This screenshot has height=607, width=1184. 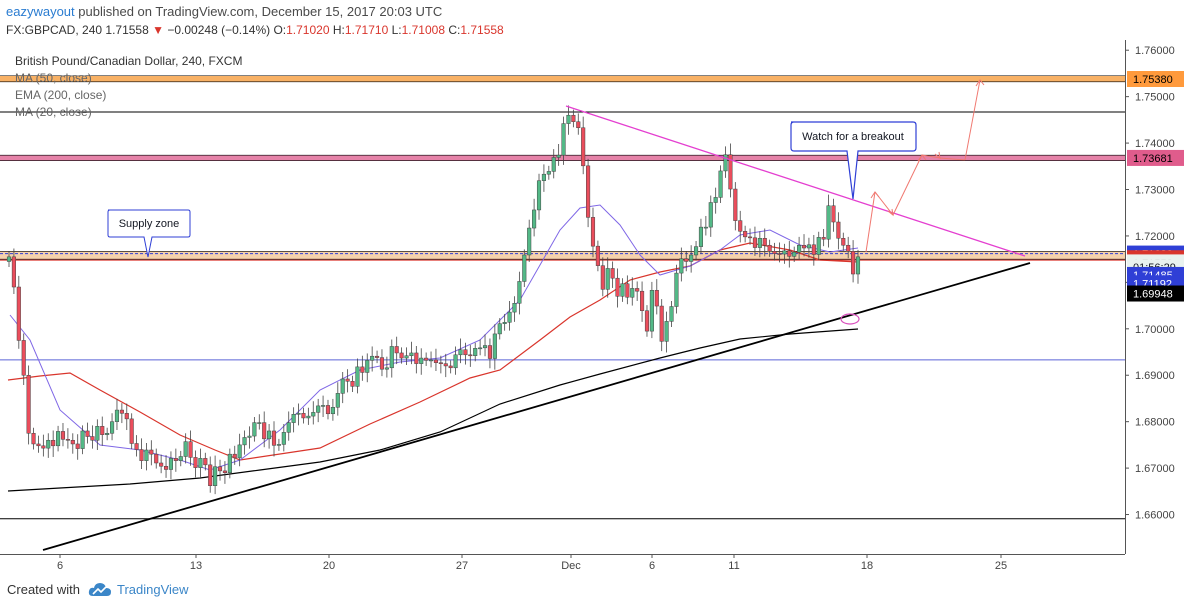 What do you see at coordinates (1155, 98) in the screenshot?
I see `y-tick-label: 1.75000` at bounding box center [1155, 98].